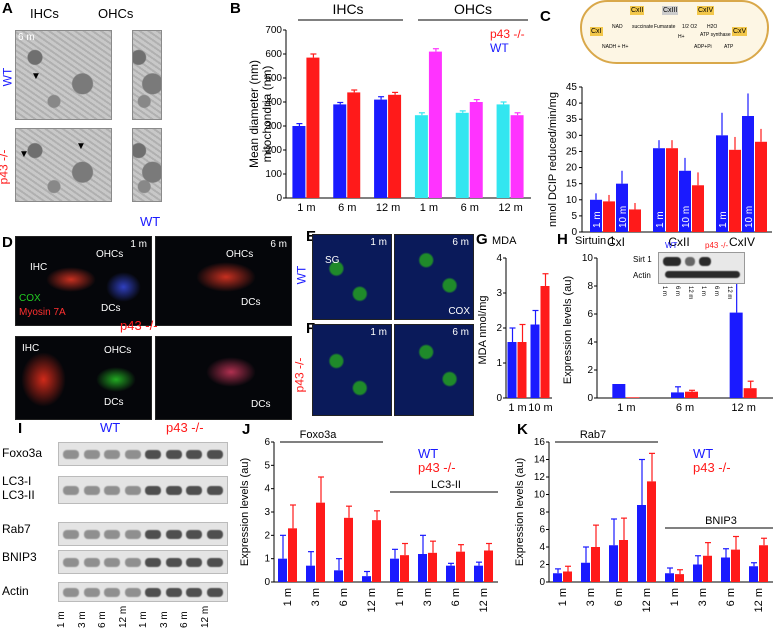  What do you see at coordinates (642, 259) in the screenshot?
I see `blot-sirt-label: Sirt 1` at bounding box center [642, 259].